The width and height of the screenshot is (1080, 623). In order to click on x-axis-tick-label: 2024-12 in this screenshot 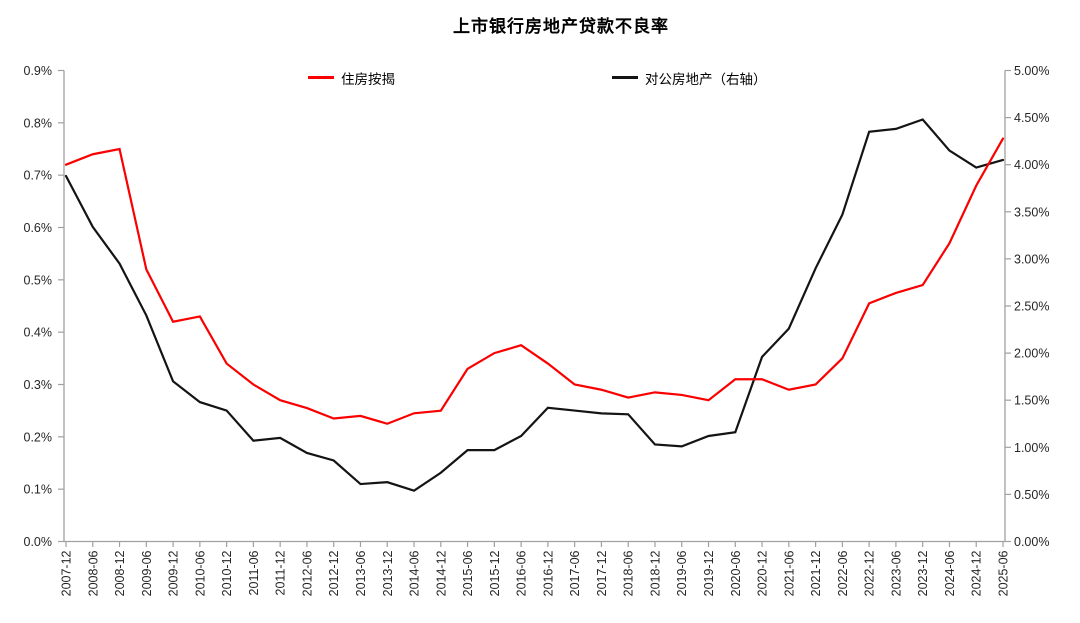, I will do `click(977, 573)`.